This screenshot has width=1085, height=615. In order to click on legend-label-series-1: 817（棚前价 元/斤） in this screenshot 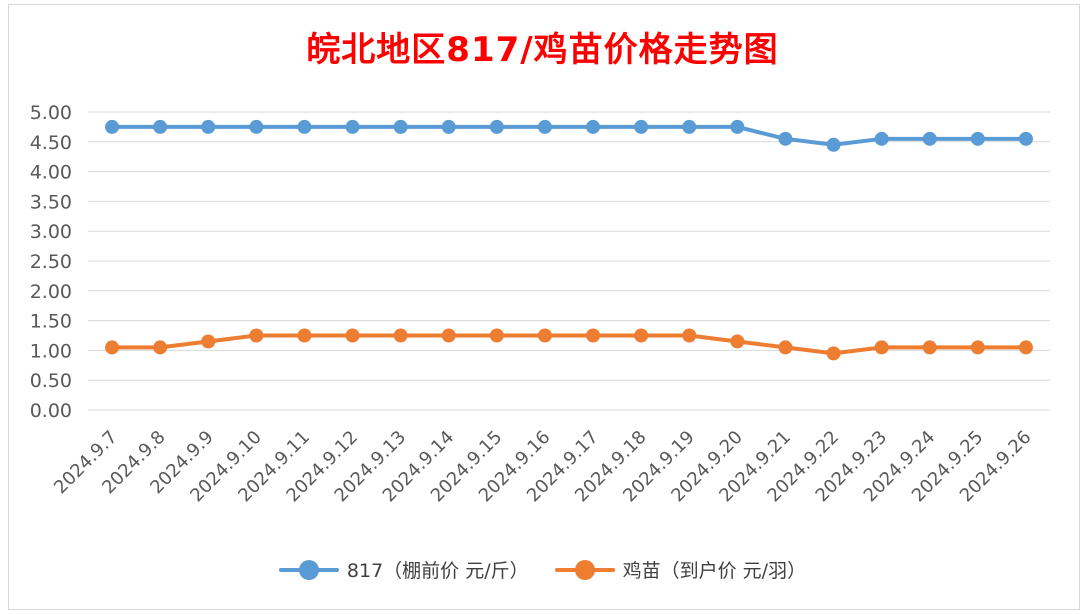, I will do `click(437, 571)`.